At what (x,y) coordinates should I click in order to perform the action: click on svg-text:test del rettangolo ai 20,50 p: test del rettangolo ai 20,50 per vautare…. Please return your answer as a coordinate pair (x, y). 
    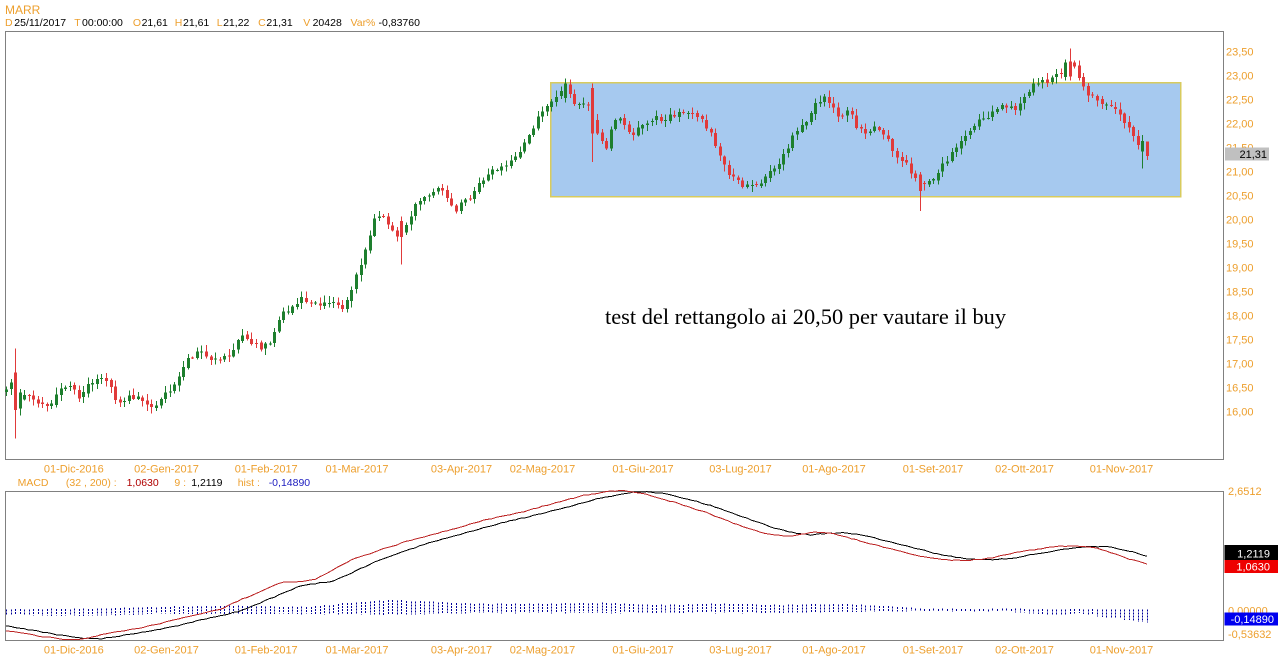
    Looking at the image, I should click on (806, 316).